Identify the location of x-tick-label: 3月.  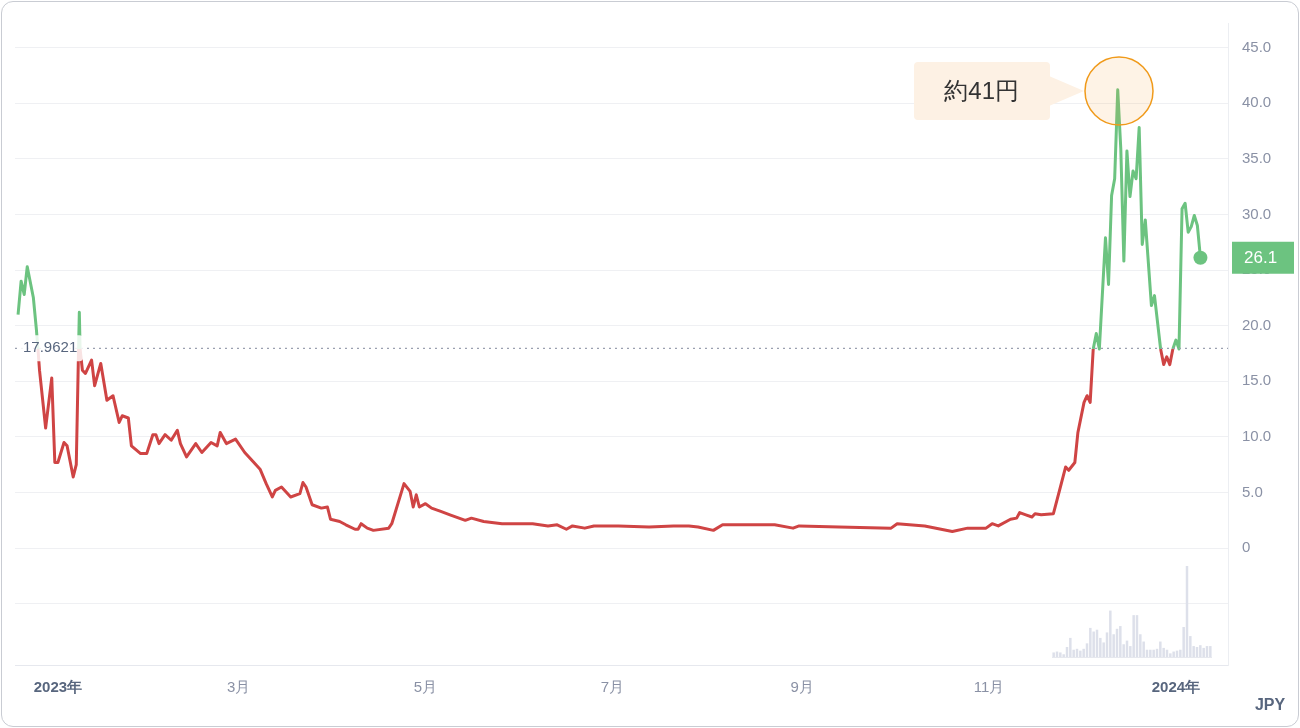
(238, 687).